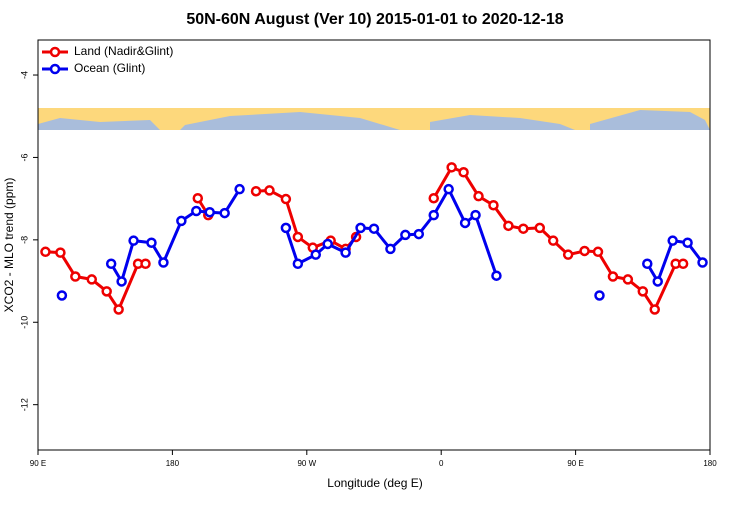 The height and width of the screenshot is (505, 750). What do you see at coordinates (24, 322) in the screenshot?
I see `y-tick-label: -10` at bounding box center [24, 322].